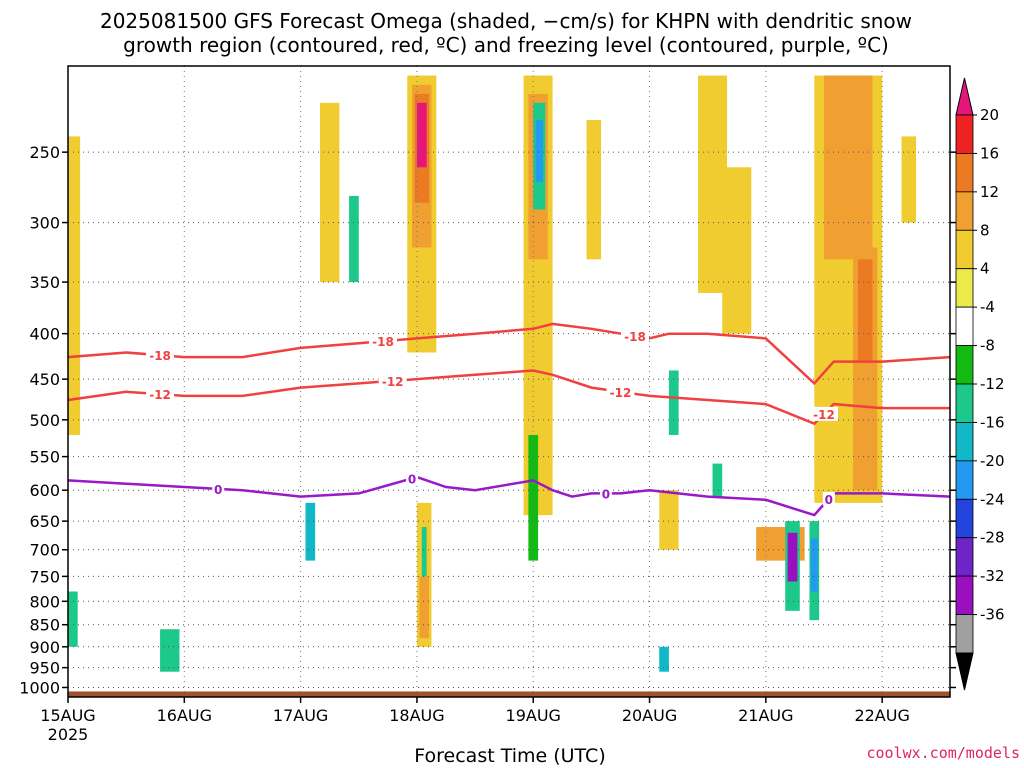 This screenshot has width=1024, height=768. I want to click on y-tick-label: 300, so click(44, 223).